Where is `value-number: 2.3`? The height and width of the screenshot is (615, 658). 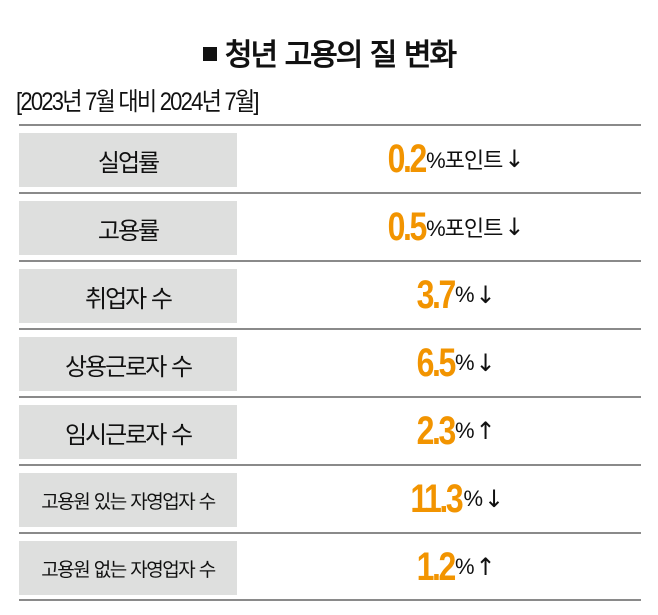 value-number: 2.3 is located at coordinates (437, 430).